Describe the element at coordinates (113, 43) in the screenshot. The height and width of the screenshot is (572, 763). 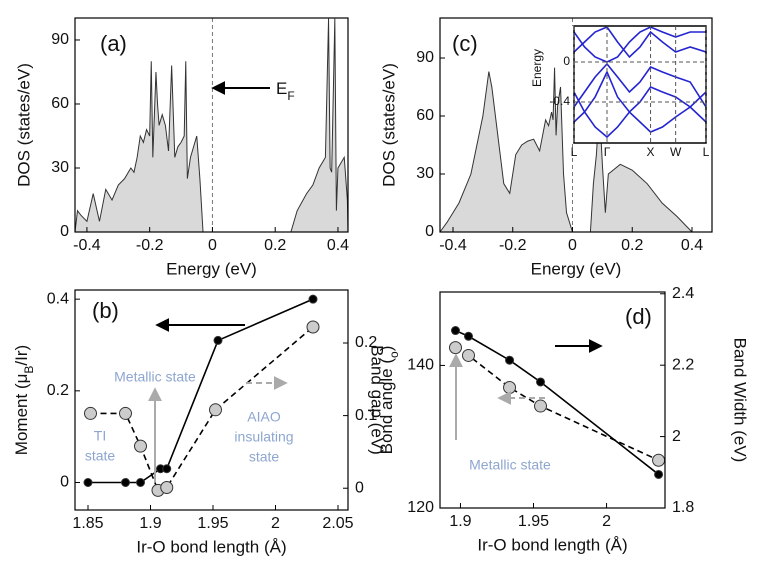
I see `panel-label: (a)` at that location.